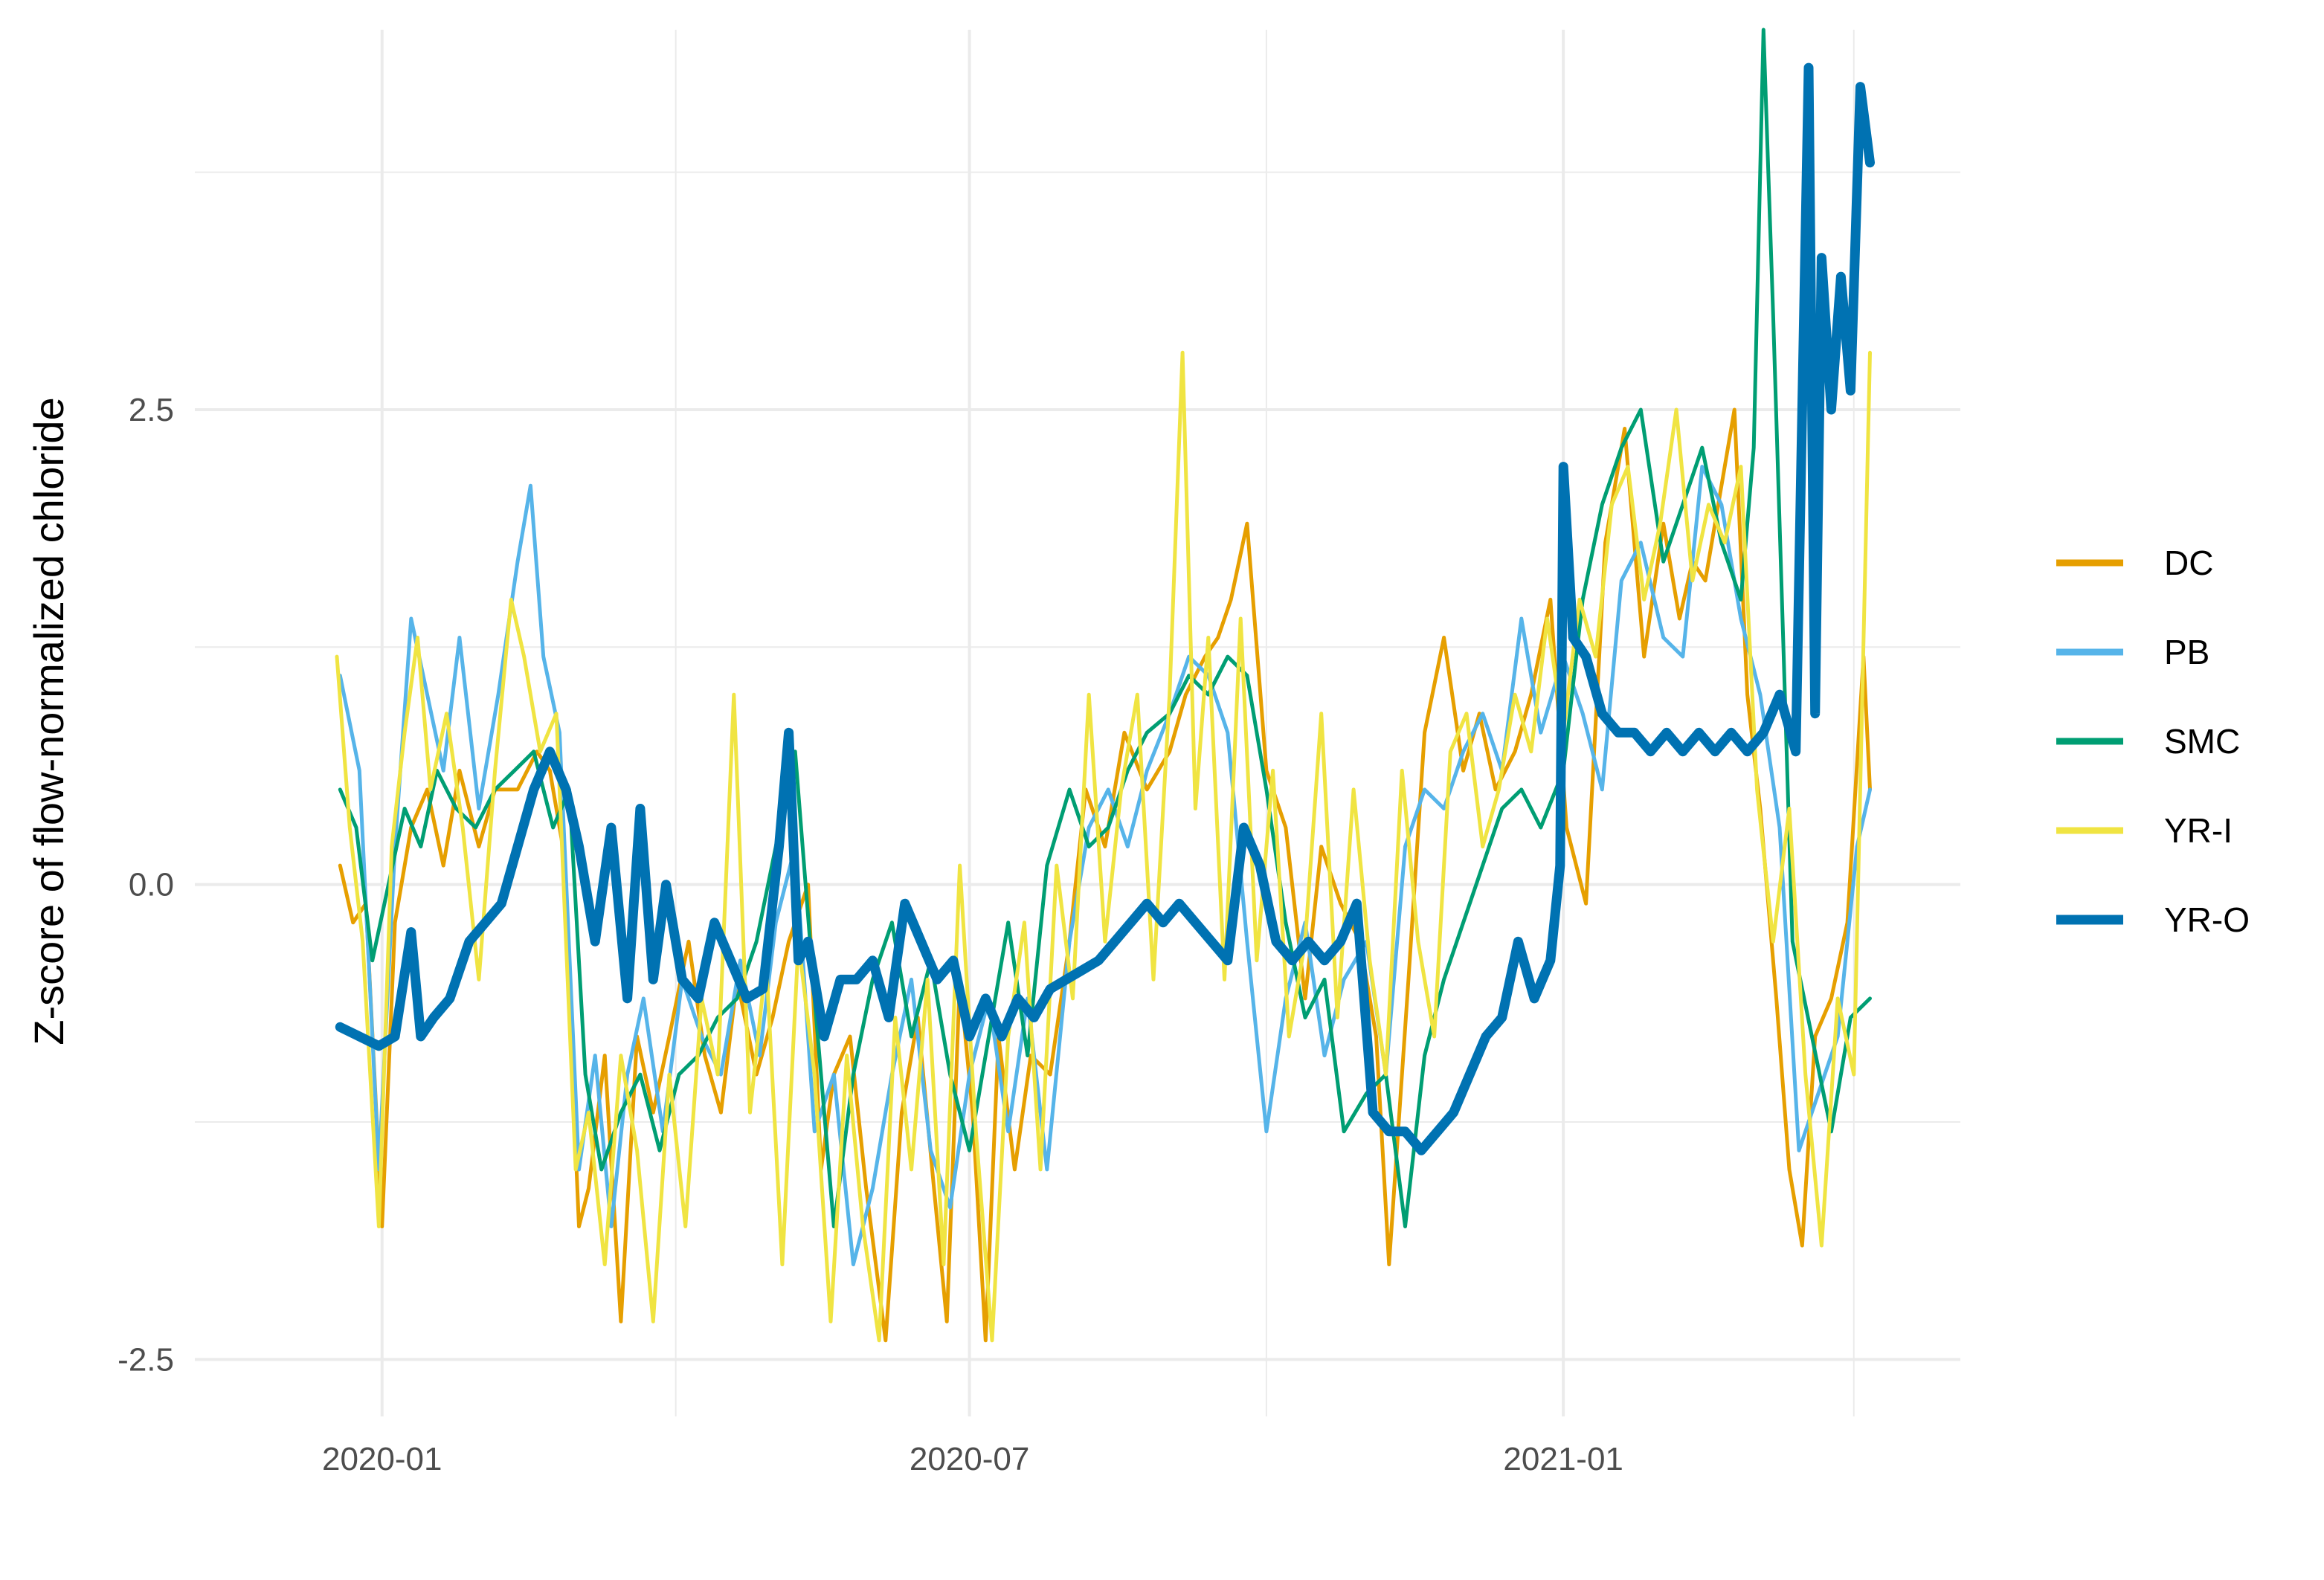 Image resolution: width=2324 pixels, height=1580 pixels. What do you see at coordinates (151, 885) in the screenshot?
I see `y-tick-label: 0.0` at bounding box center [151, 885].